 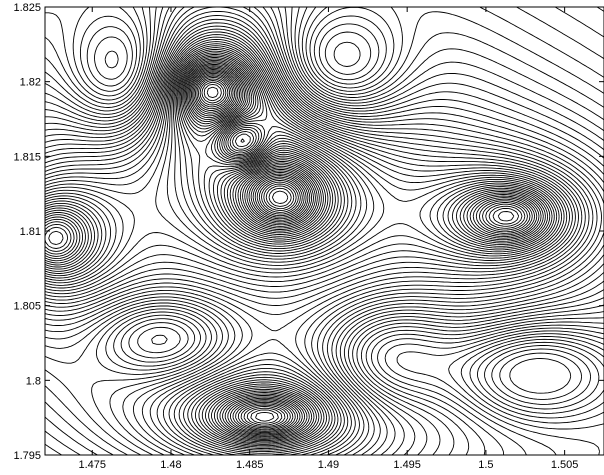 What do you see at coordinates (250, 465) in the screenshot?
I see `x-tick-label: 1.485` at bounding box center [250, 465].